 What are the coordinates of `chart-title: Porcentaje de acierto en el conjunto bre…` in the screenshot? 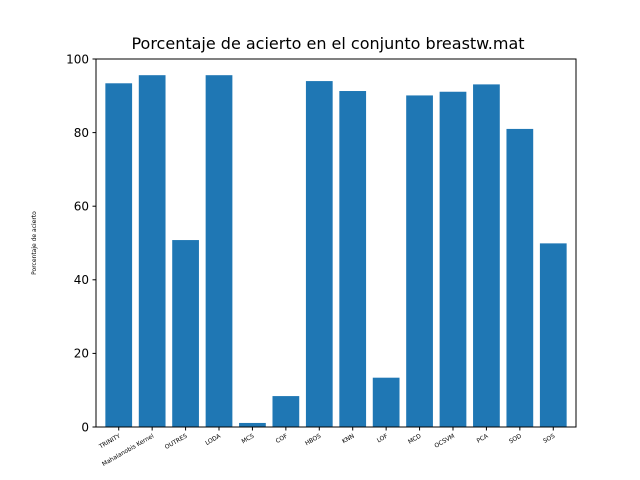 It's located at (327, 43).